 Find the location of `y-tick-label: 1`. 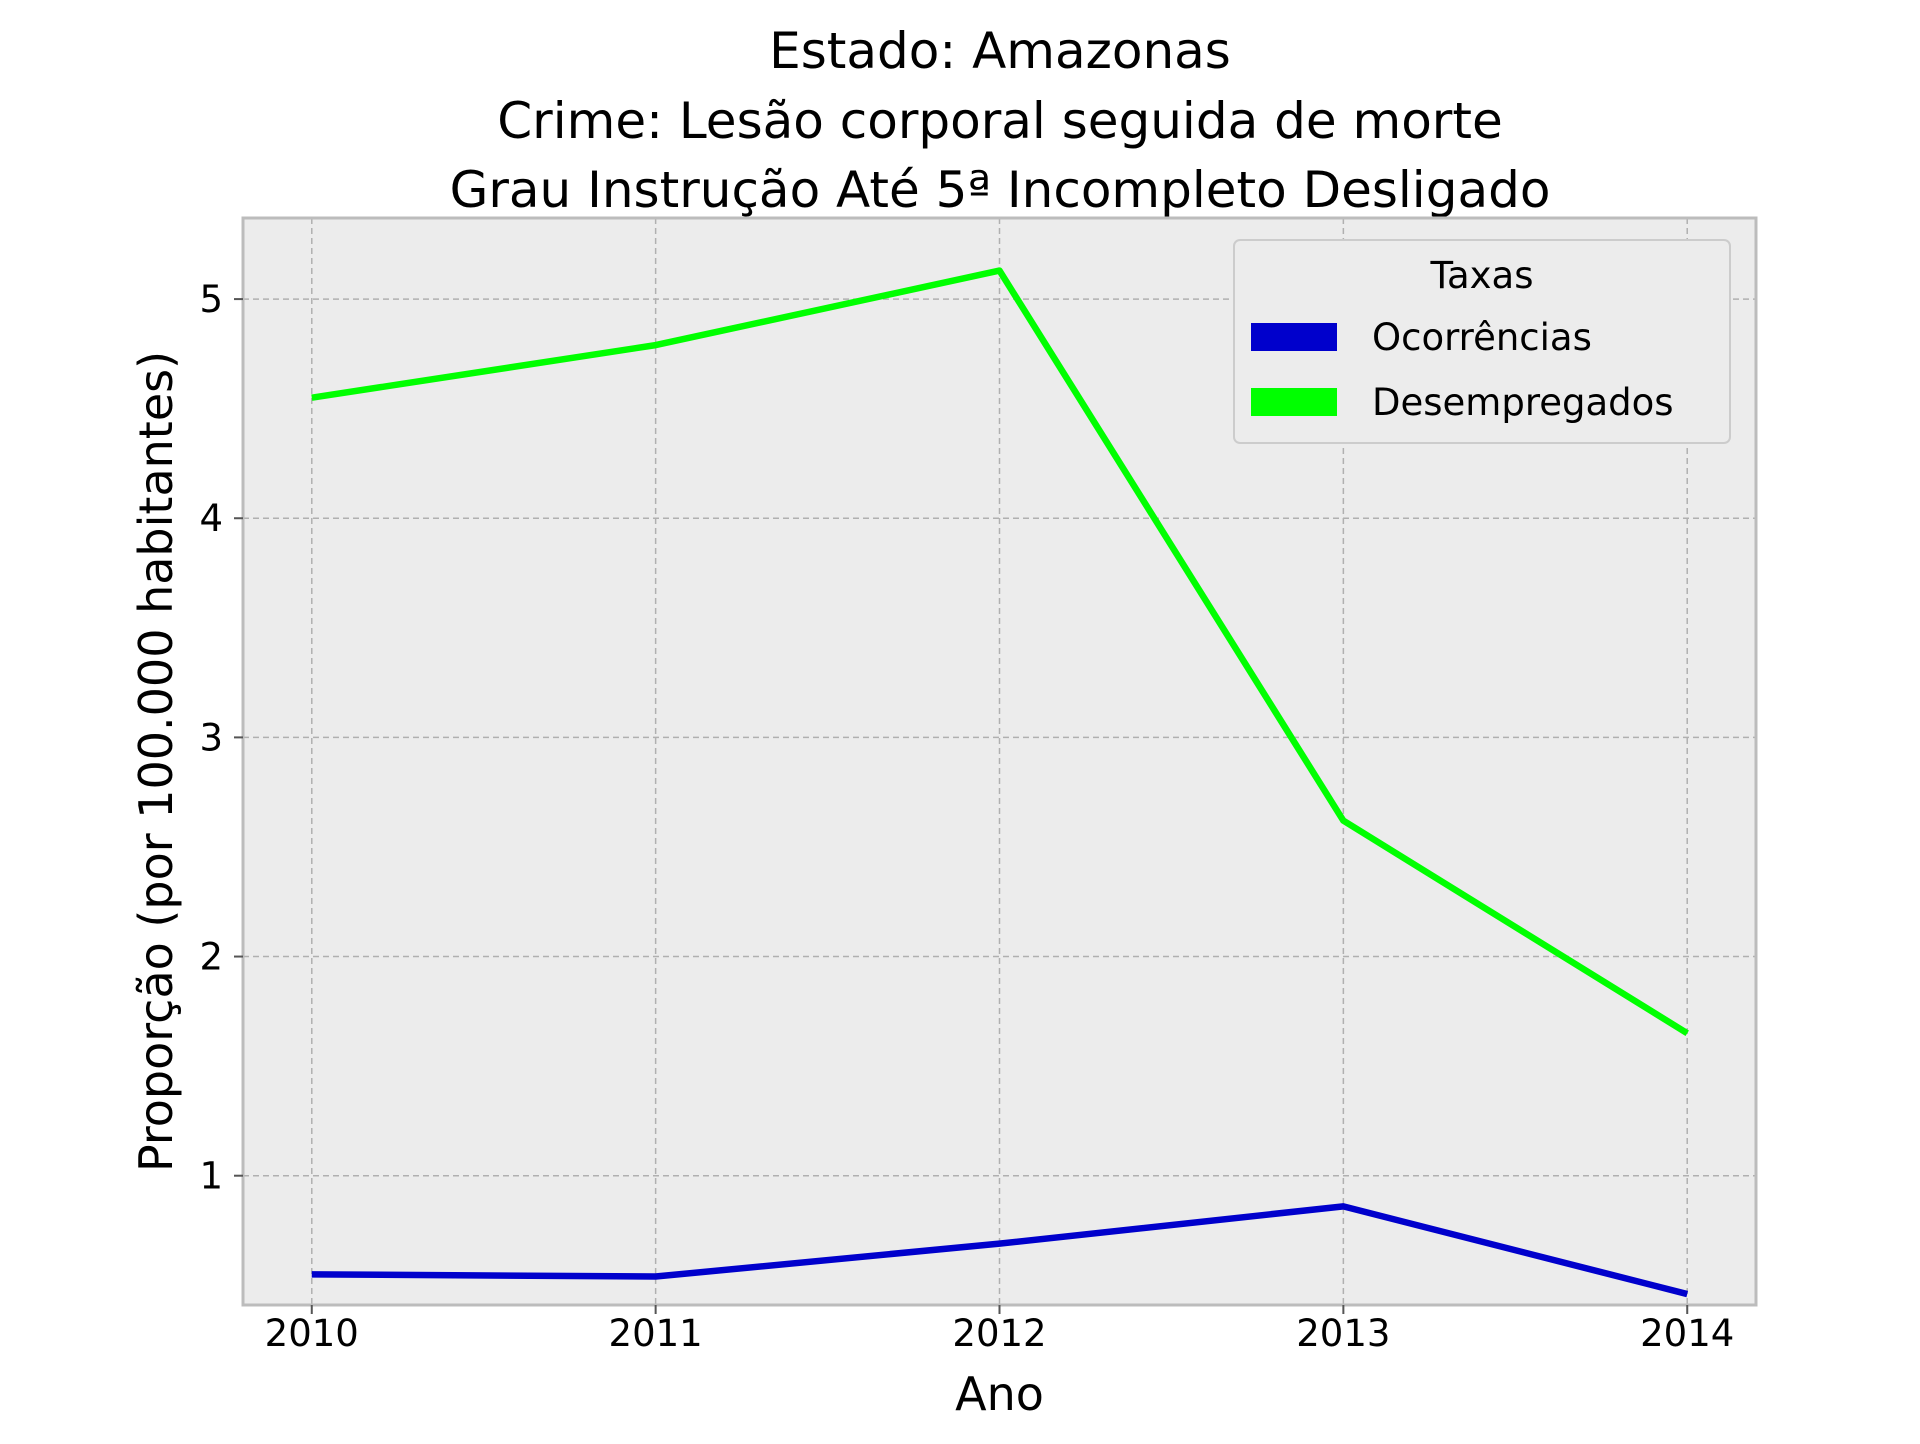

y-tick-label: 1 is located at coordinates (211, 1176).